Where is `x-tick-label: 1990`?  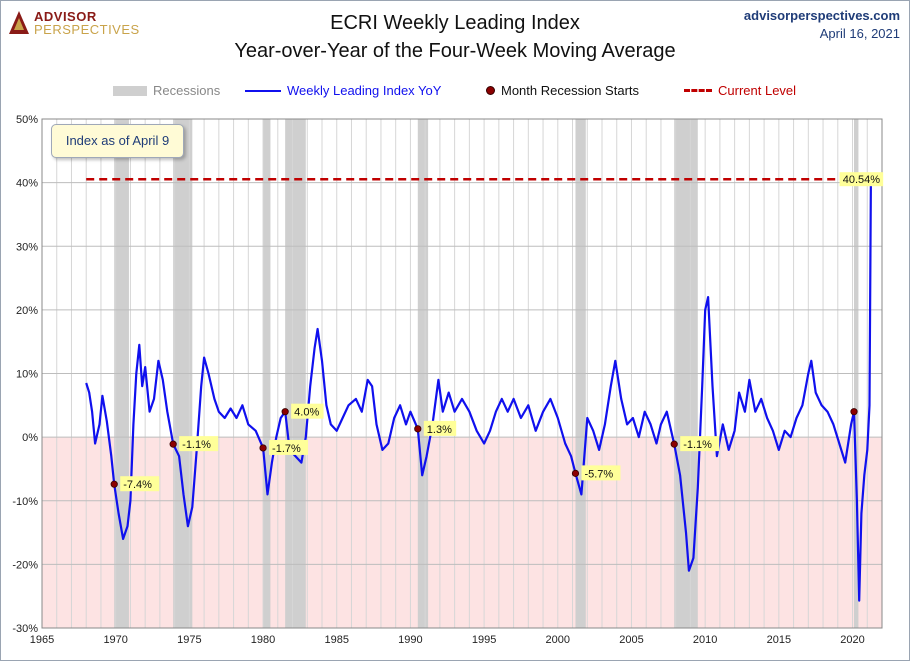
x-tick-label: 1990 is located at coordinates (410, 640).